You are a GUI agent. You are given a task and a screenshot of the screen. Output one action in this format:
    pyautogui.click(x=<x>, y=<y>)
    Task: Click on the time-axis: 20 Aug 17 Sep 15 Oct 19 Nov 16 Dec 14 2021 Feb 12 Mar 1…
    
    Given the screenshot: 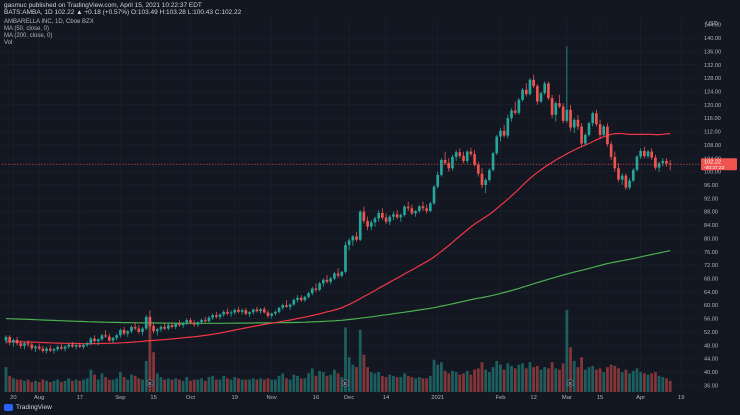 What is the action you would take?
    pyautogui.click(x=350, y=397)
    